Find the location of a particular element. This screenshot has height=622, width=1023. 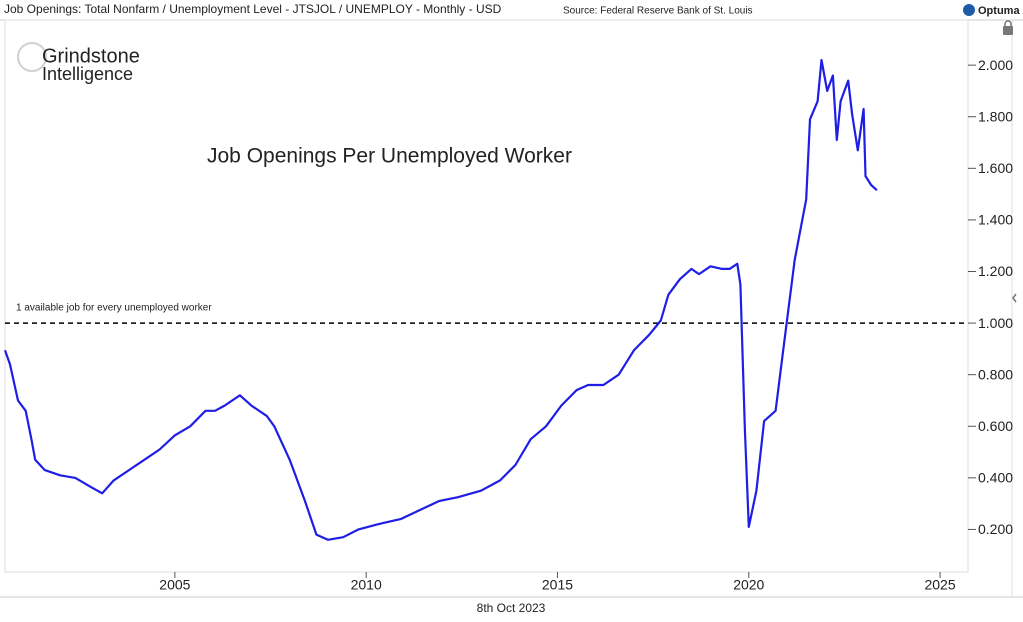

logo: Optuma is located at coordinates (999, 11).